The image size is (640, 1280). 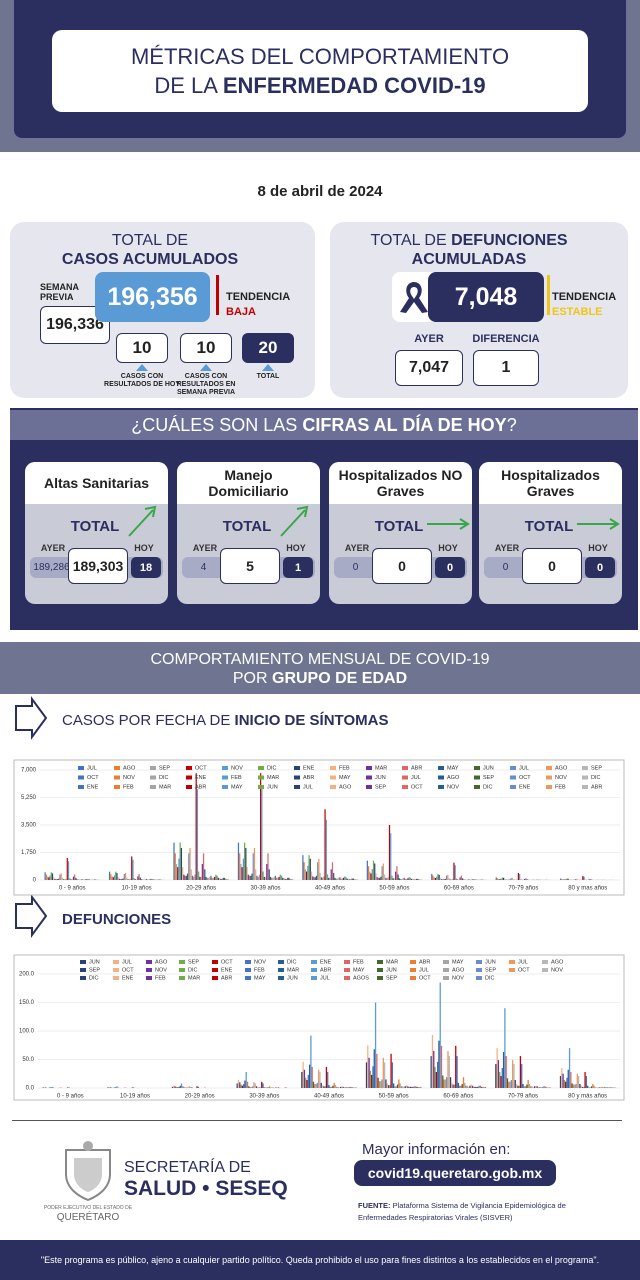 I want to click on x-tick-label: 0 - 9 años, so click(x=70, y=1097).